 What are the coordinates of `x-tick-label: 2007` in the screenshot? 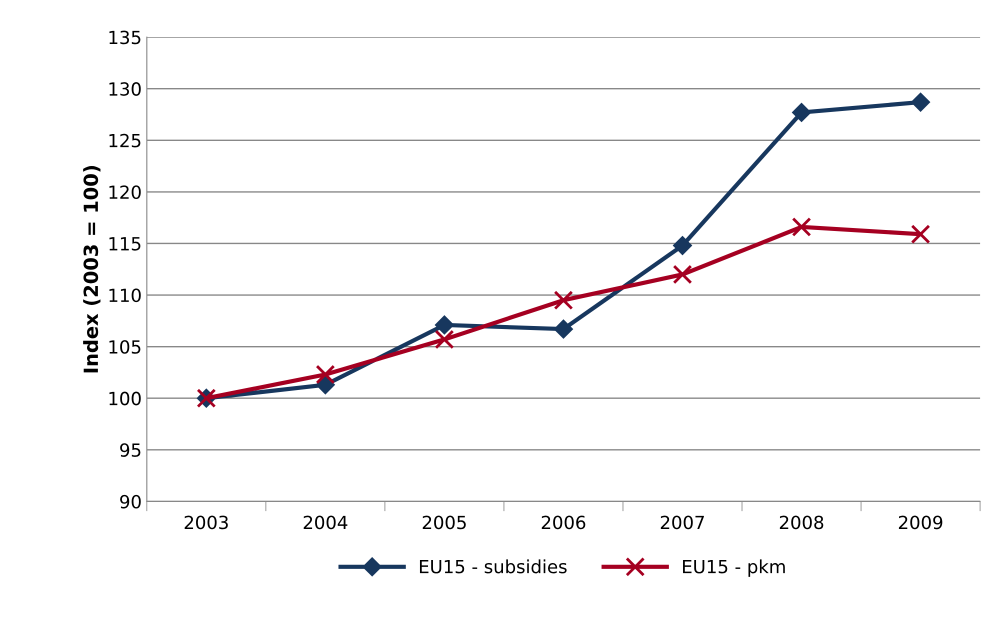 It's located at (682, 523).